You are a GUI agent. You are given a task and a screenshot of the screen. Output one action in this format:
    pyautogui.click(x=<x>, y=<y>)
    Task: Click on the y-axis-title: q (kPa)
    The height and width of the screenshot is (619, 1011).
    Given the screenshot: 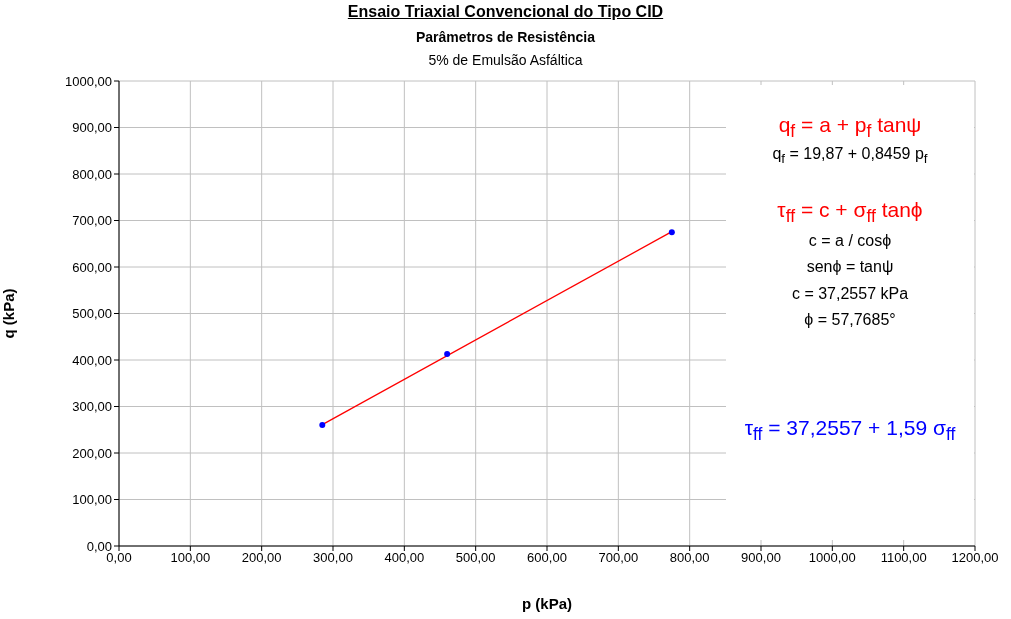 What is the action you would take?
    pyautogui.click(x=9, y=313)
    